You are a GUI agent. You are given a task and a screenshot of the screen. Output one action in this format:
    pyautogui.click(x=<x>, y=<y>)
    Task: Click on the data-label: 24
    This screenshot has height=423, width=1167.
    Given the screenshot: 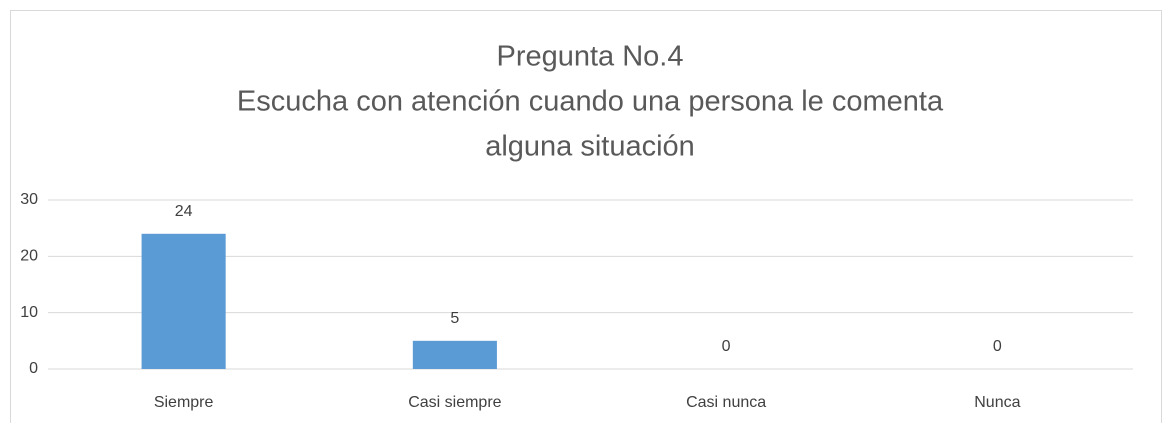 What is the action you would take?
    pyautogui.click(x=184, y=211)
    